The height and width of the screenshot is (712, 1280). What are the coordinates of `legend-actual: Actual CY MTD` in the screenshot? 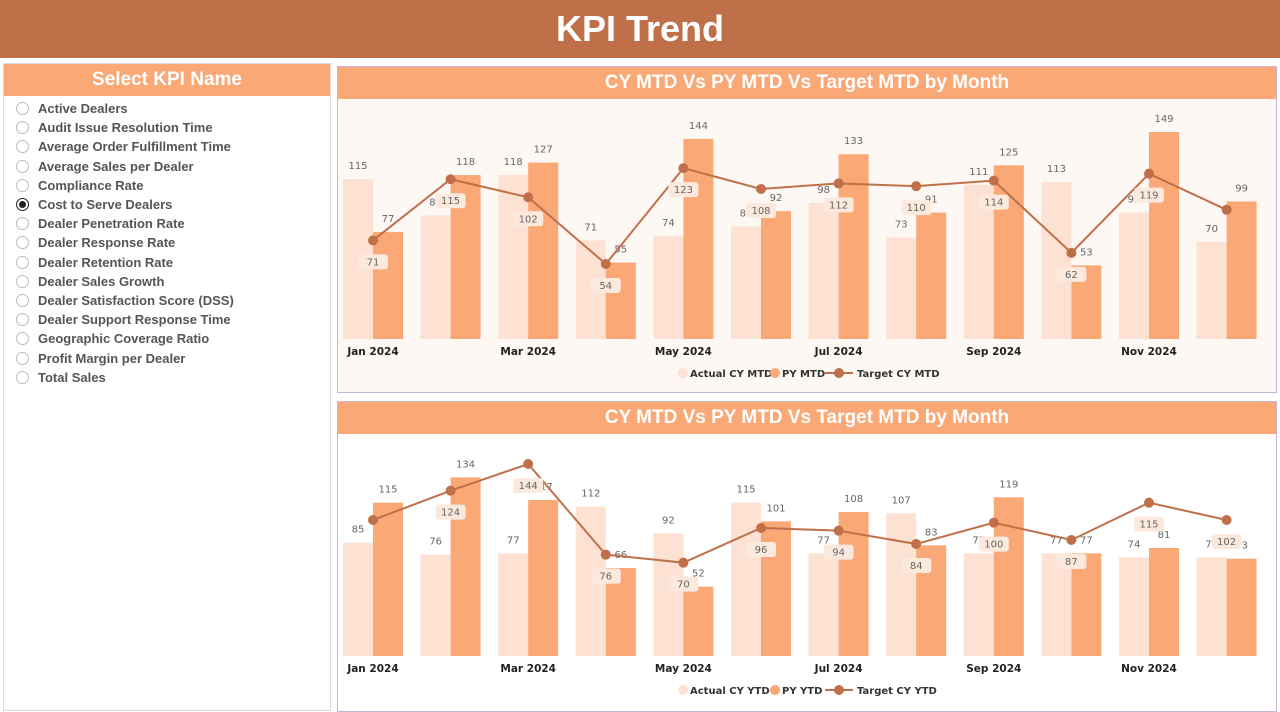 It's located at (731, 374).